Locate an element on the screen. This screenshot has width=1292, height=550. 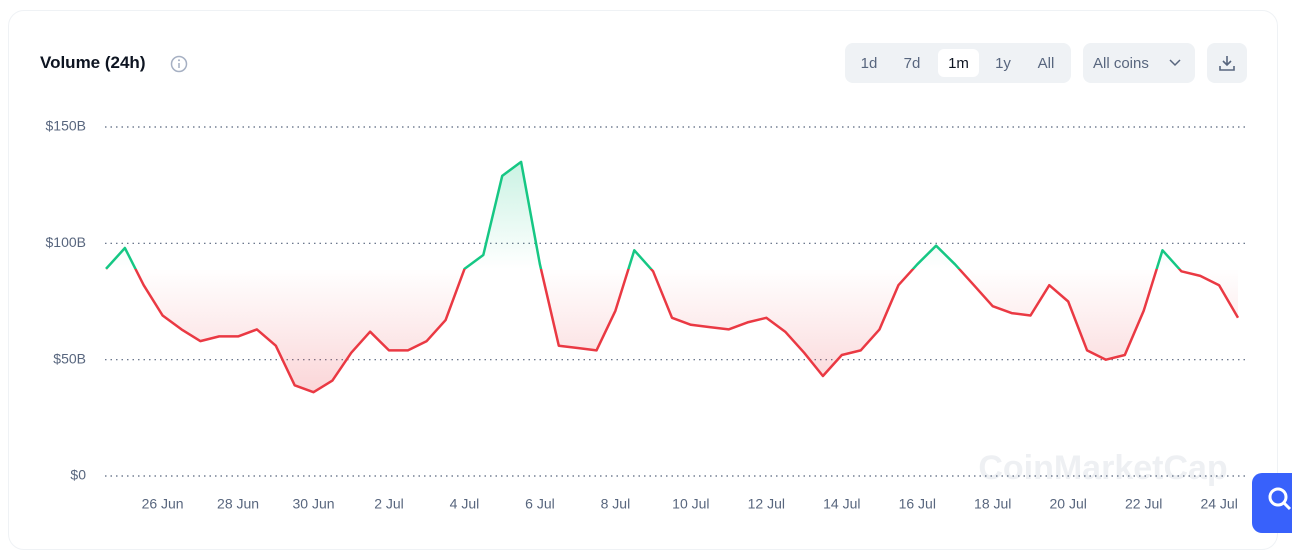
period-button: 1d is located at coordinates (869, 63).